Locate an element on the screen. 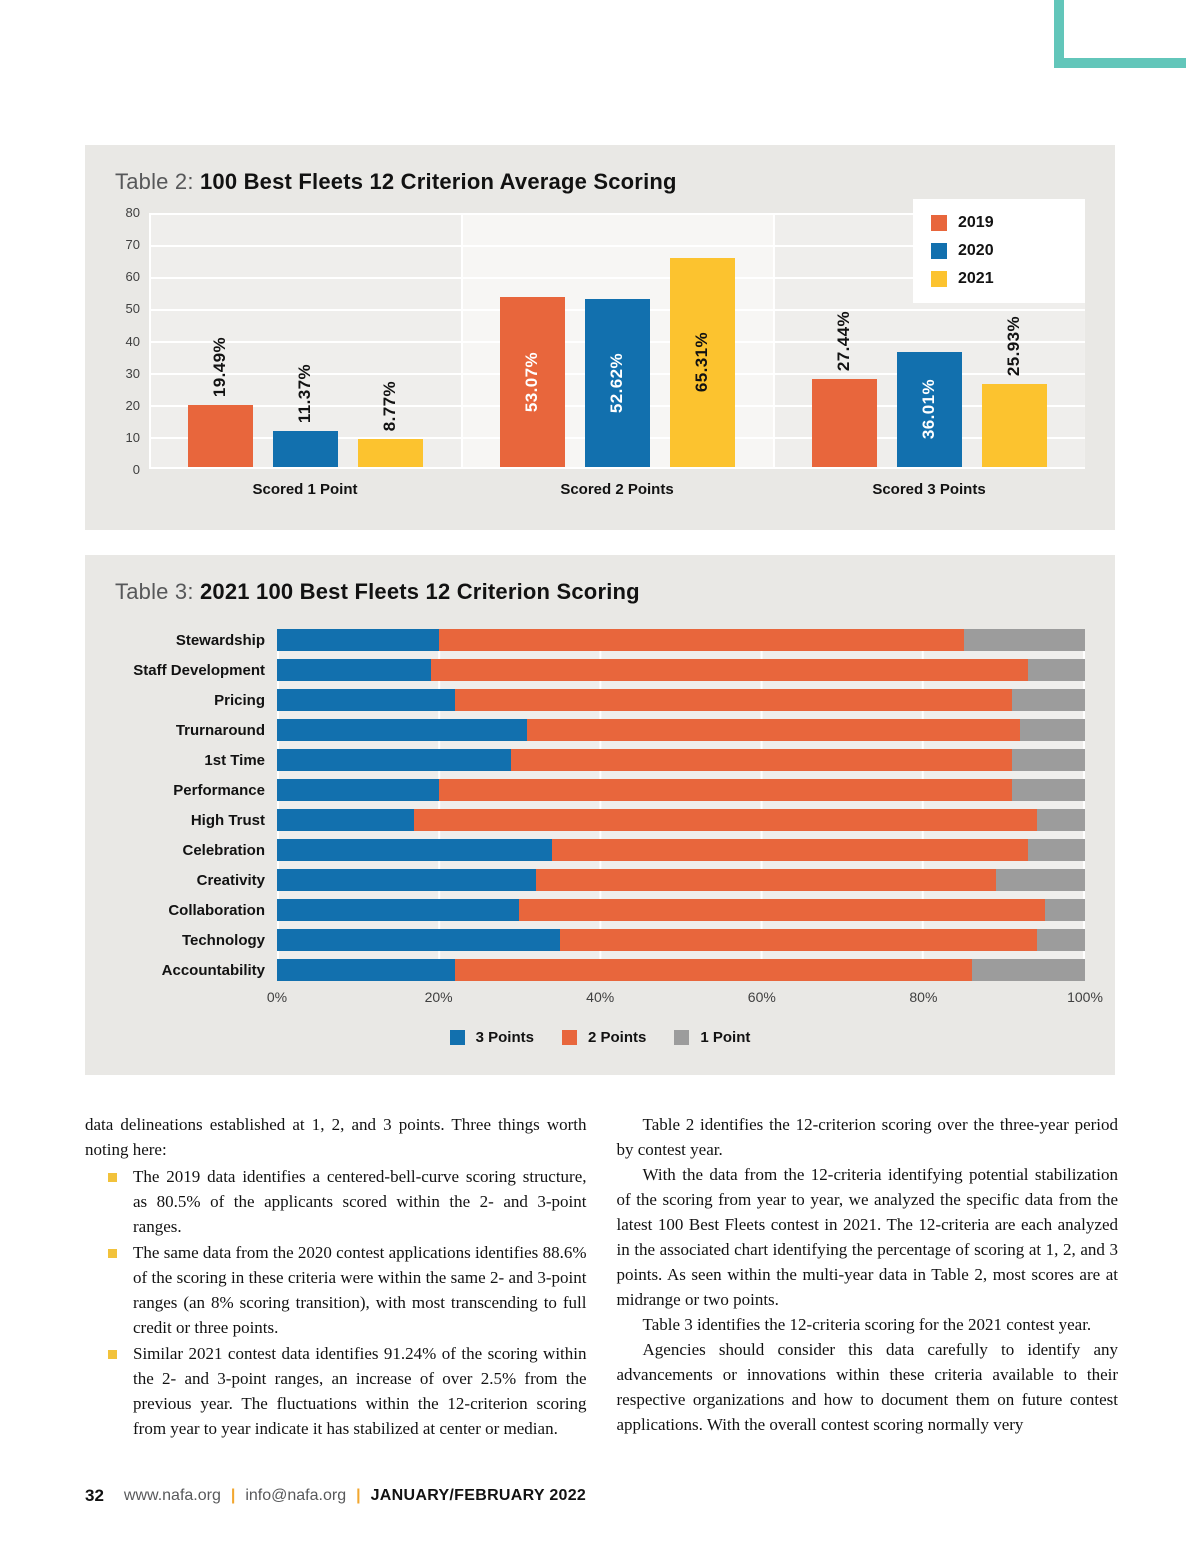 This screenshot has height=1558, width=1200. bar-value-label-wrap: 27.44% is located at coordinates (844, 341).